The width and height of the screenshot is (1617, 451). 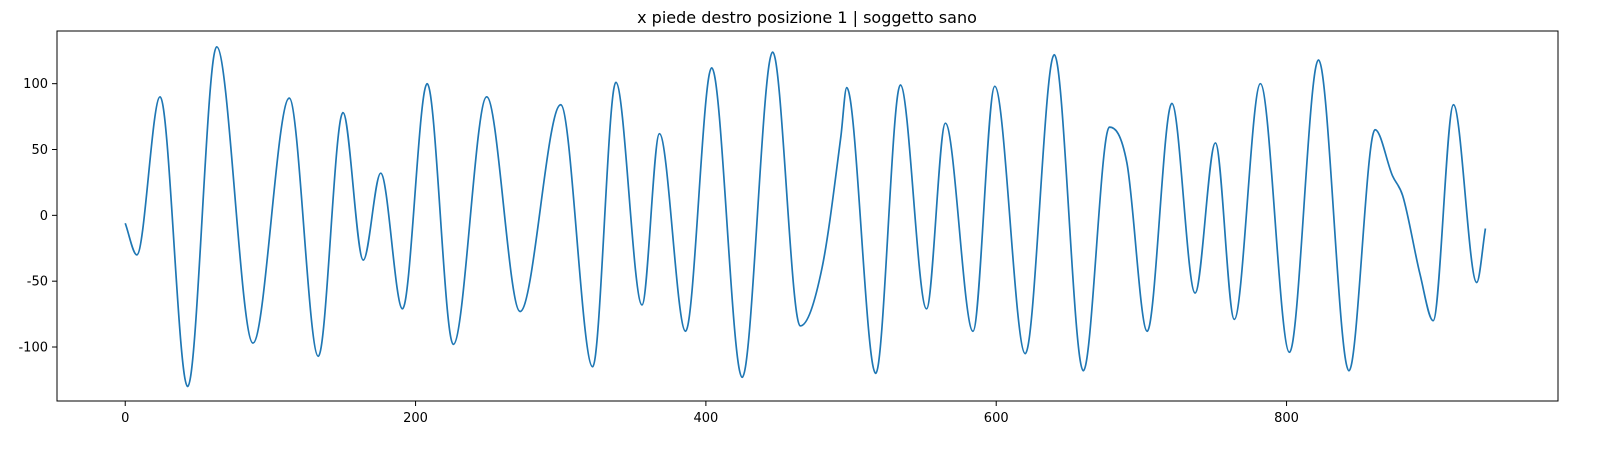 I want to click on y-tick-label: -50, so click(x=37, y=282).